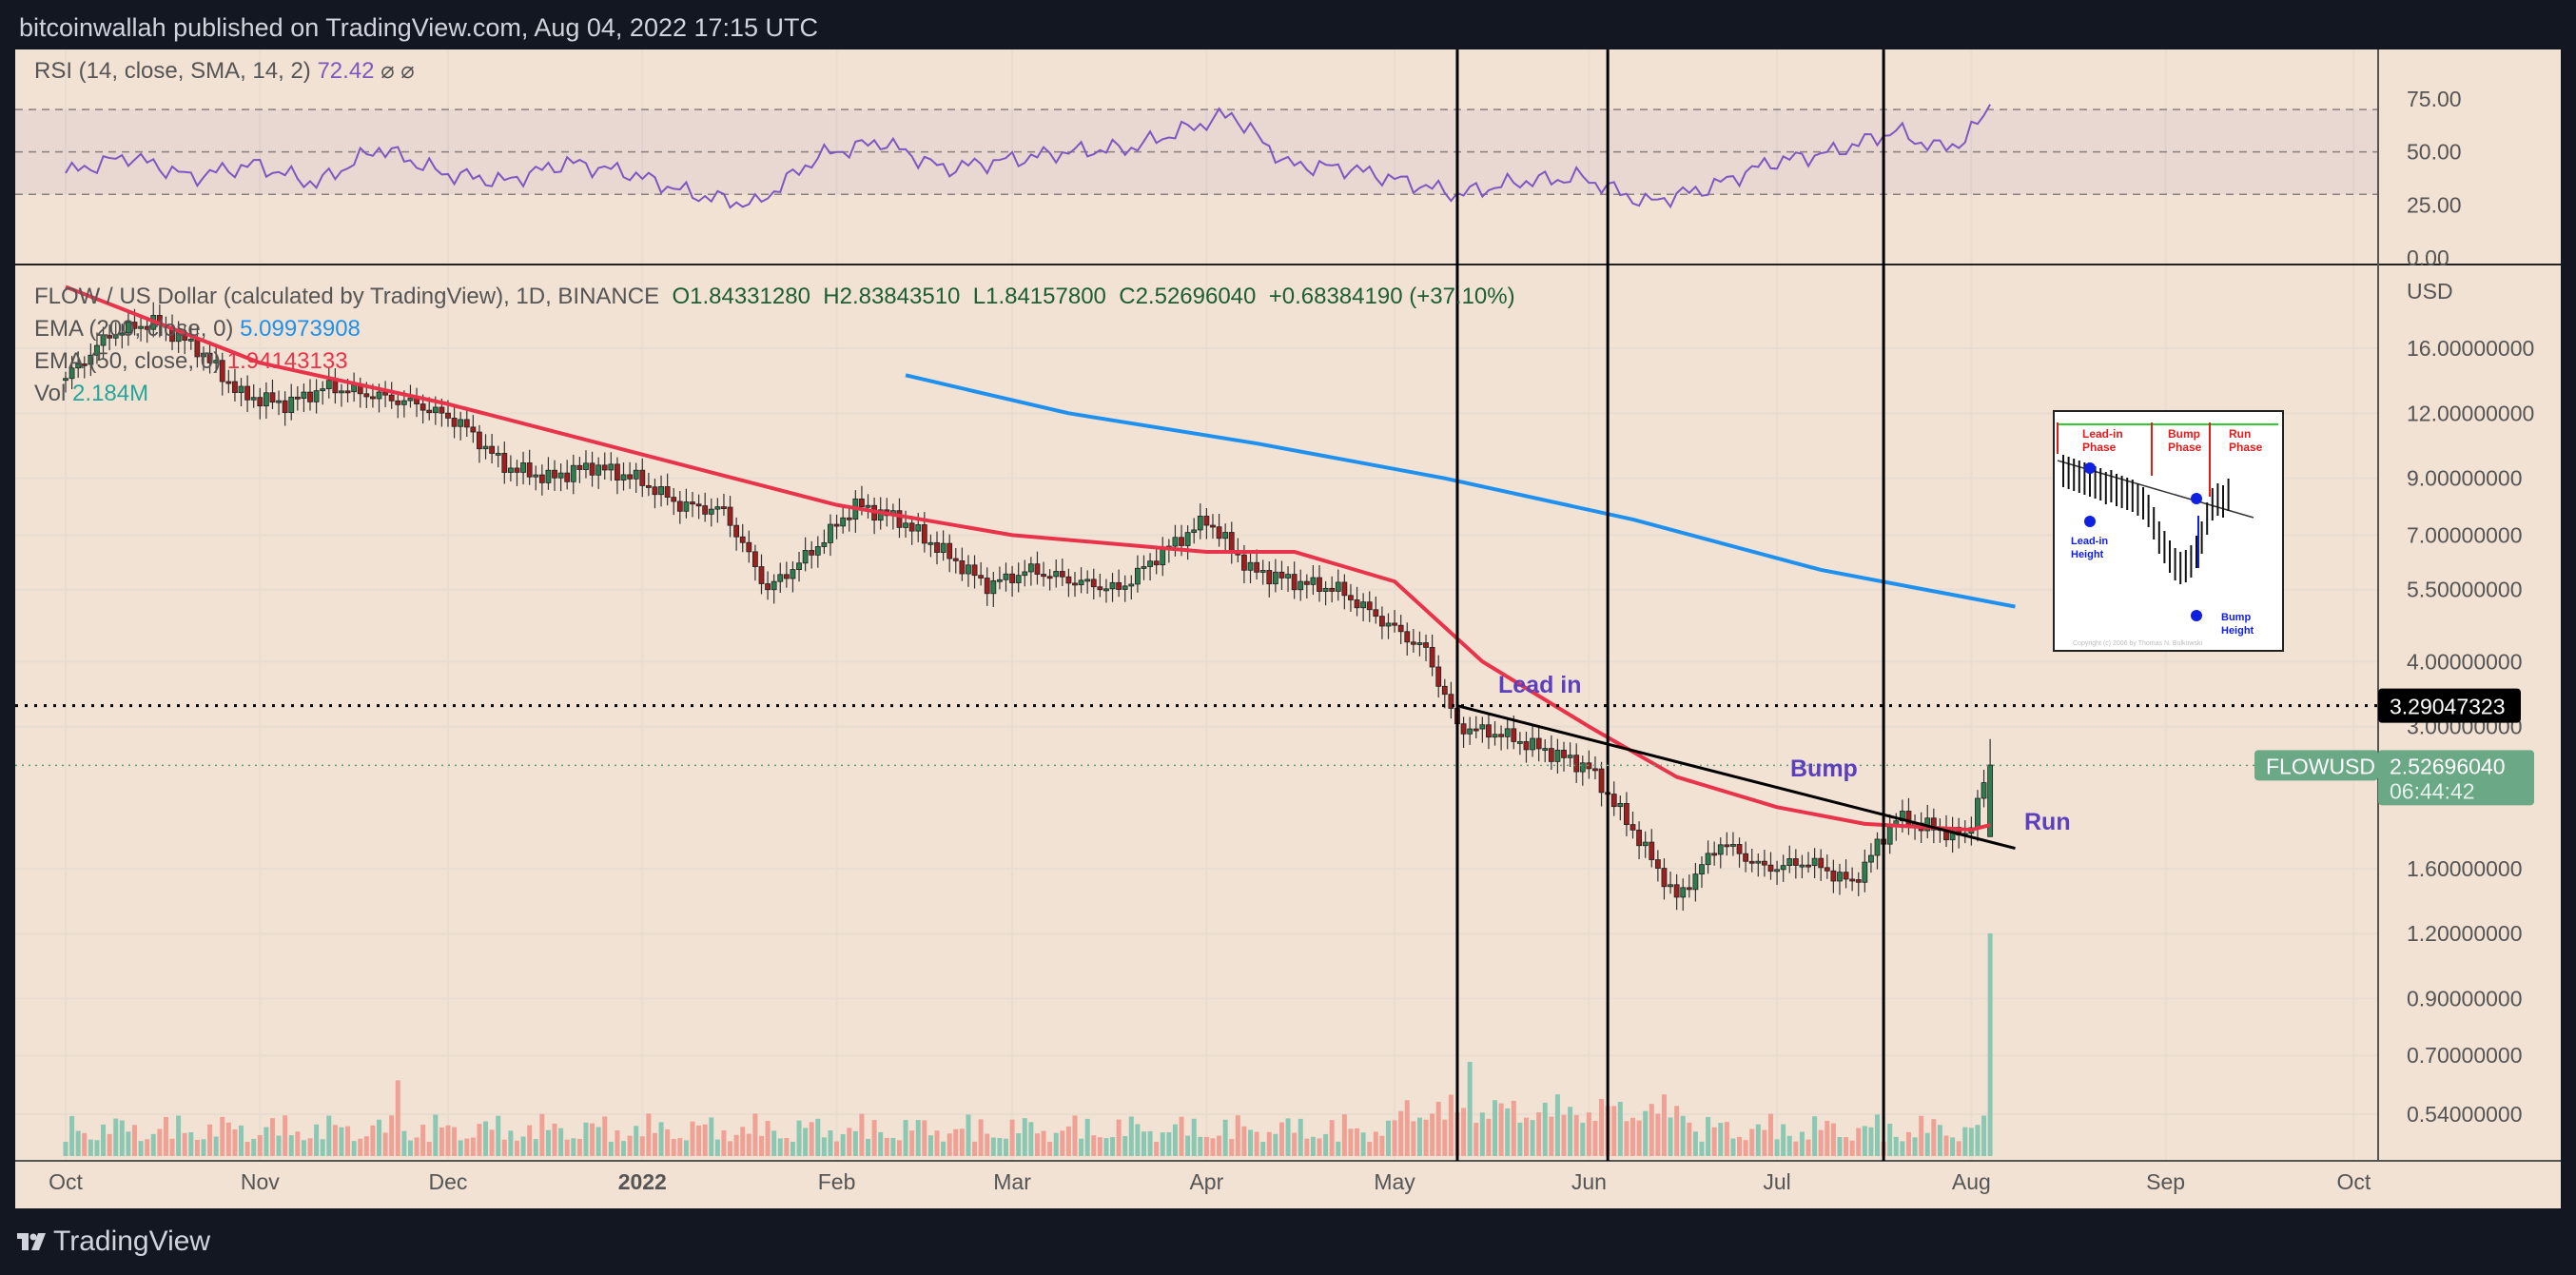 The image size is (2576, 1275). What do you see at coordinates (2103, 434) in the screenshot?
I see `inset-label: Lead-in` at bounding box center [2103, 434].